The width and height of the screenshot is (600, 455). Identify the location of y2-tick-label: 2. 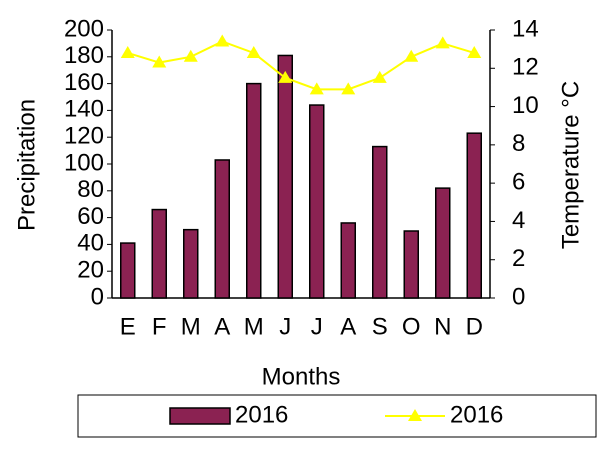
(518, 258).